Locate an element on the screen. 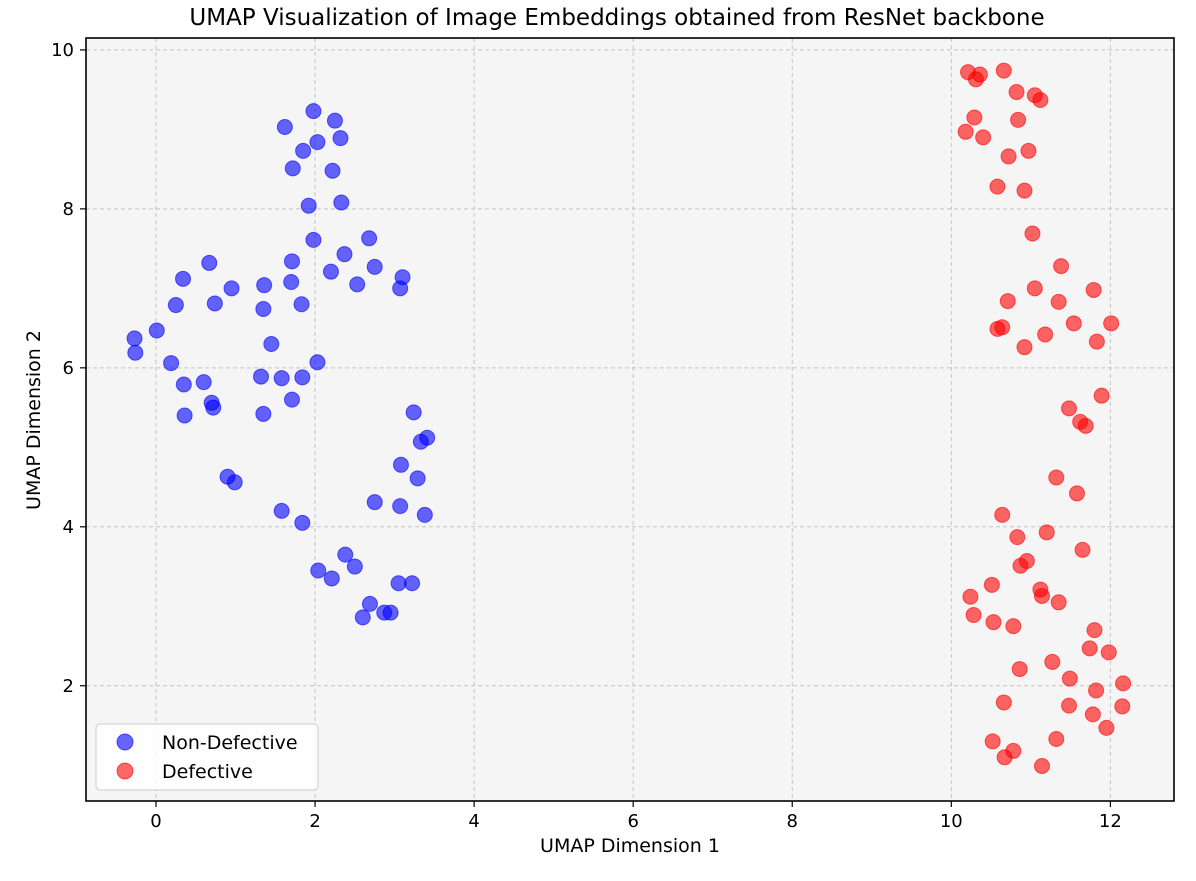 This screenshot has height=881, width=1196. y-axis-label: UMAP Dimension 2 is located at coordinates (34, 420).